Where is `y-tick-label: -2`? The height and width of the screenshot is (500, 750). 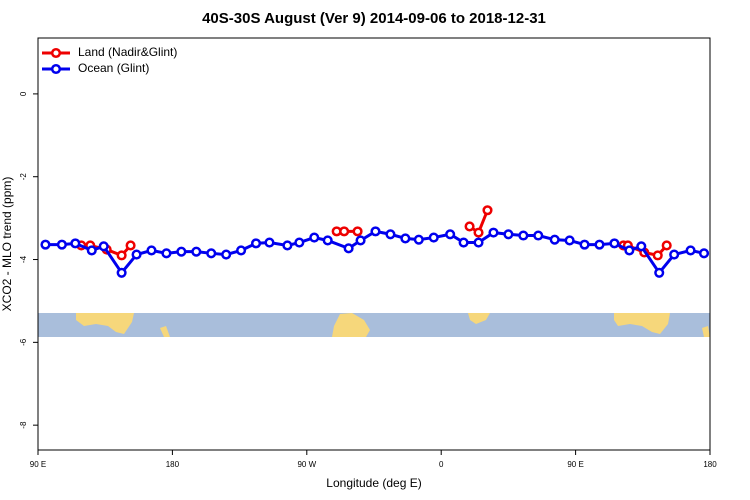 y-tick-label: -2 is located at coordinates (23, 177).